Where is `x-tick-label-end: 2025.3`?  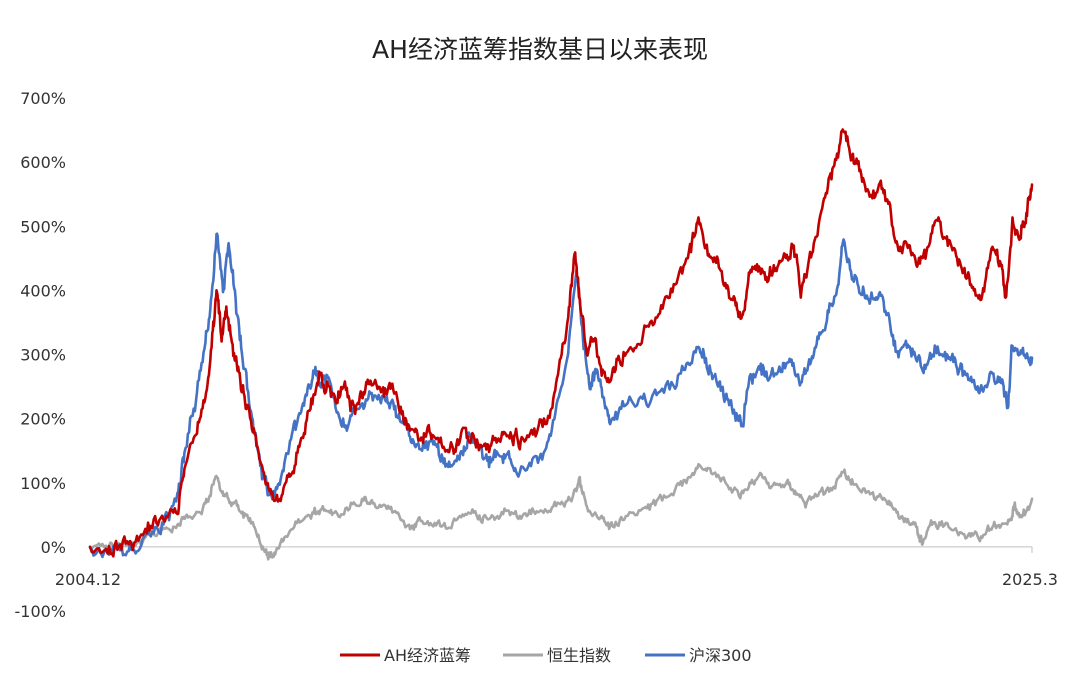 x-tick-label-end: 2025.3 is located at coordinates (1030, 579).